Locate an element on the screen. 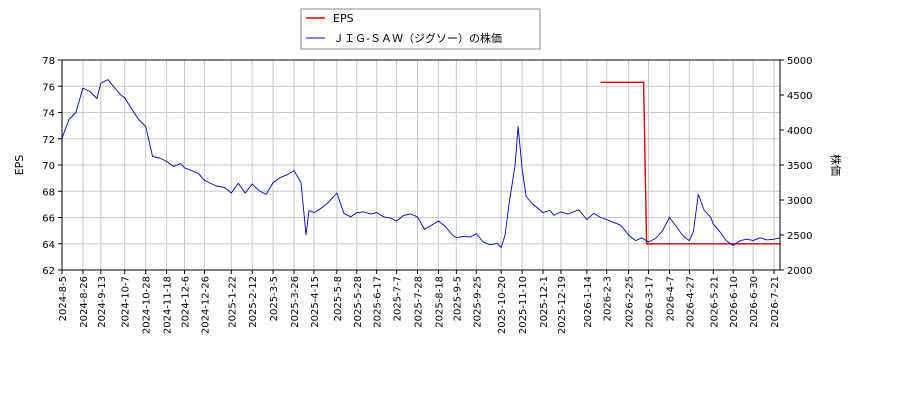 Image resolution: width=900 pixels, height=400 pixels. left-tick-label: 70 is located at coordinates (48, 166).